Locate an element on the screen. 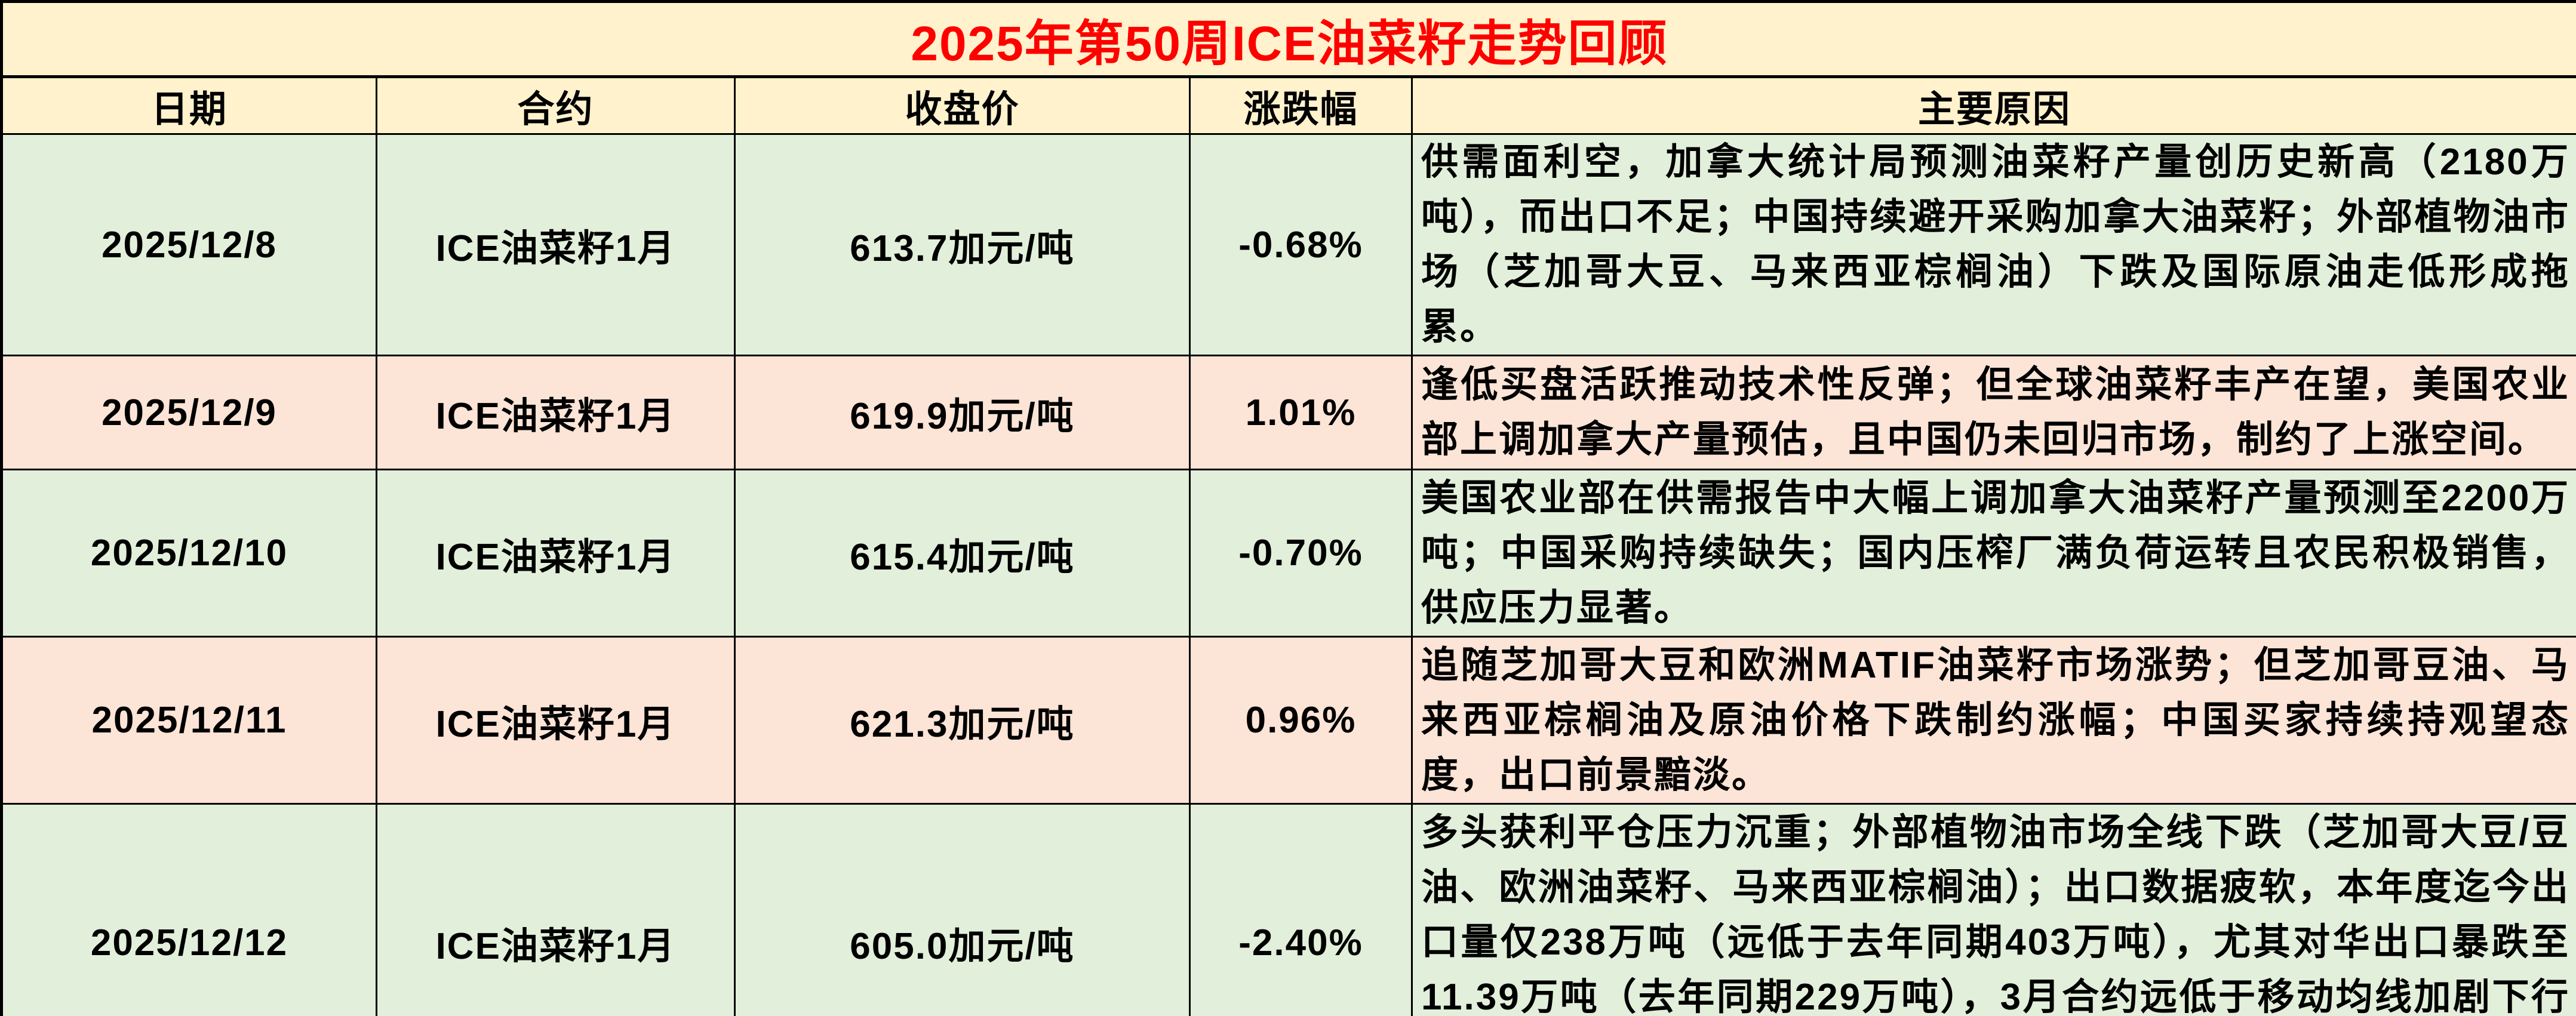  date-cell: 2025/12/12 is located at coordinates (189, 909).